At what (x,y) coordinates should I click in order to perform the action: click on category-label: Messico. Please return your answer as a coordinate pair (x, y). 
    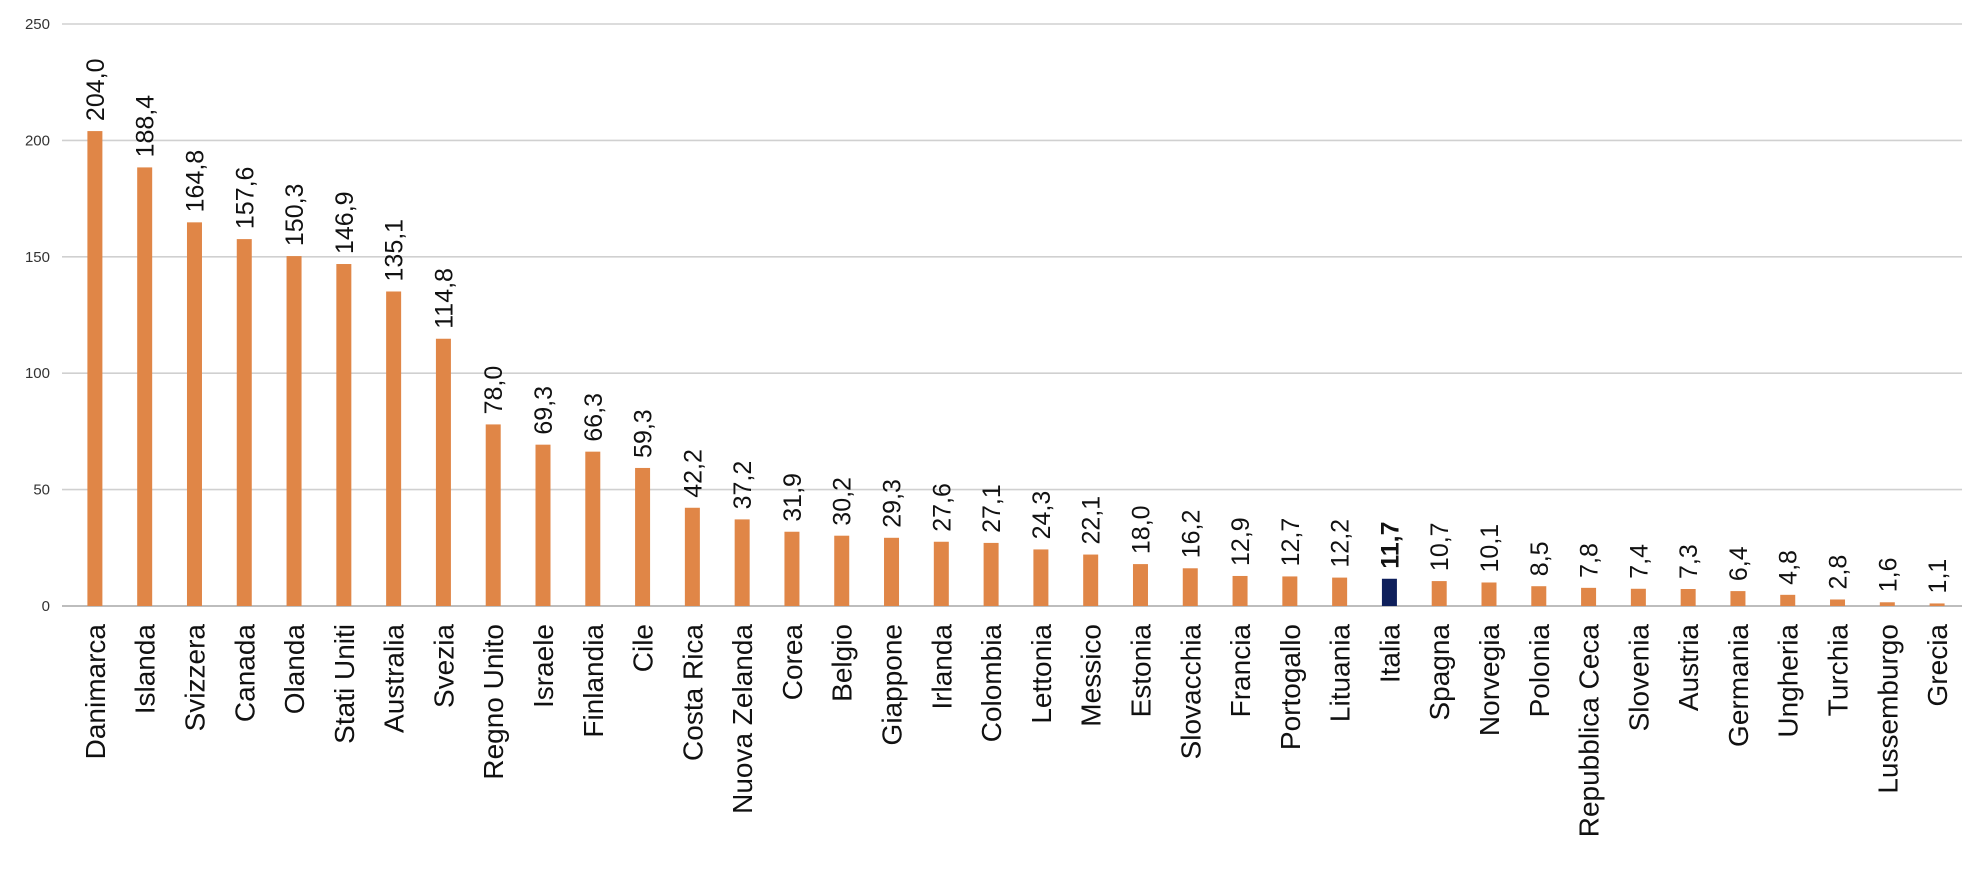
    Looking at the image, I should click on (1091, 675).